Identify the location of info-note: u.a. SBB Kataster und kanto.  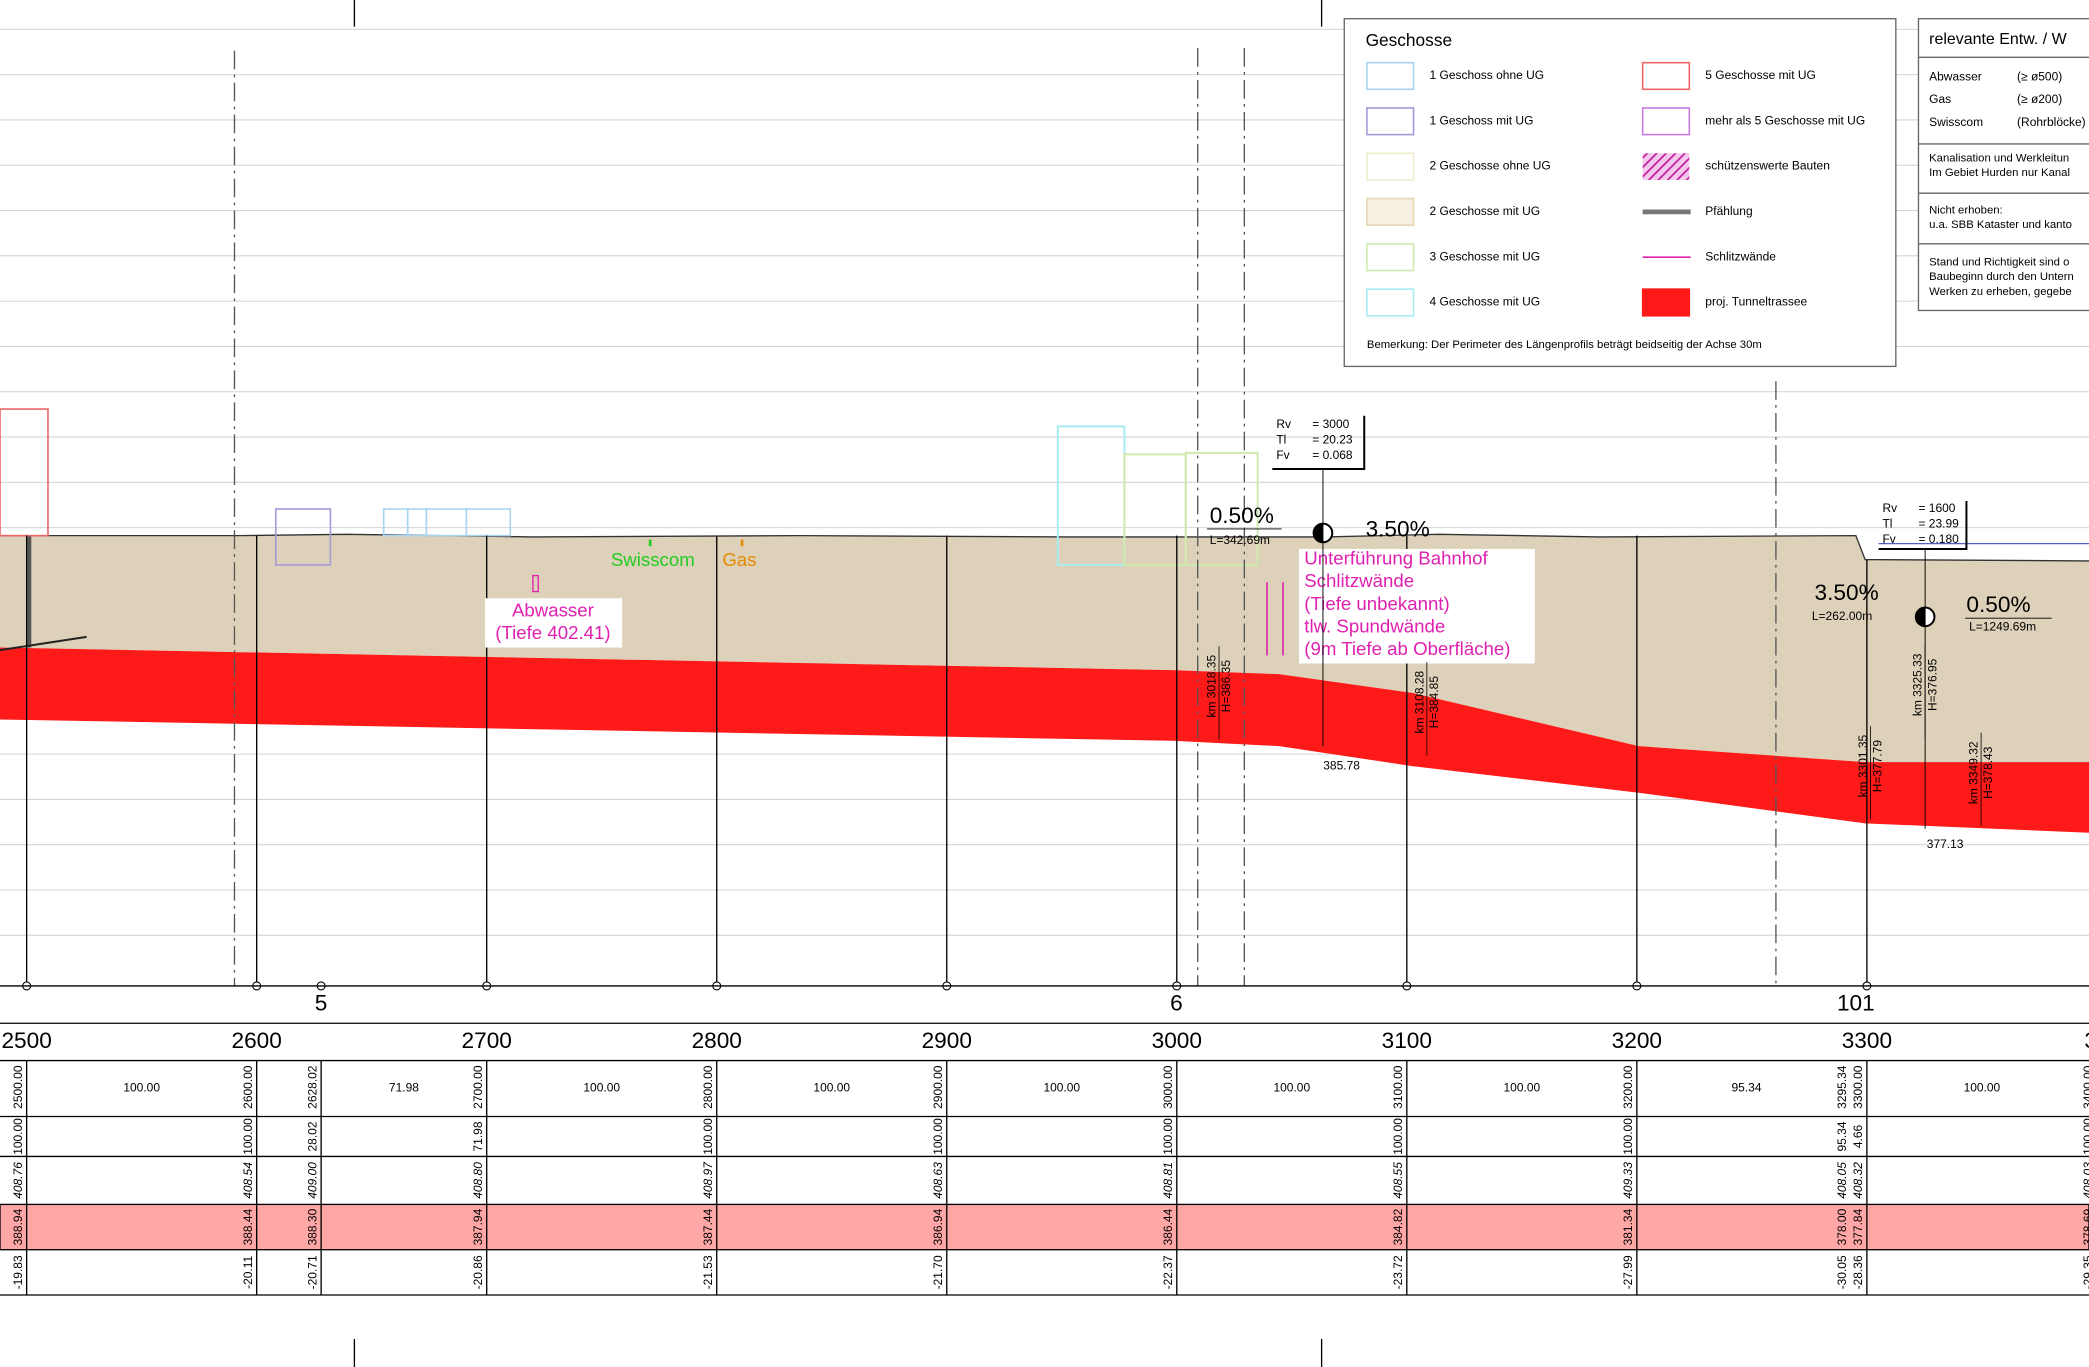
(2000, 225).